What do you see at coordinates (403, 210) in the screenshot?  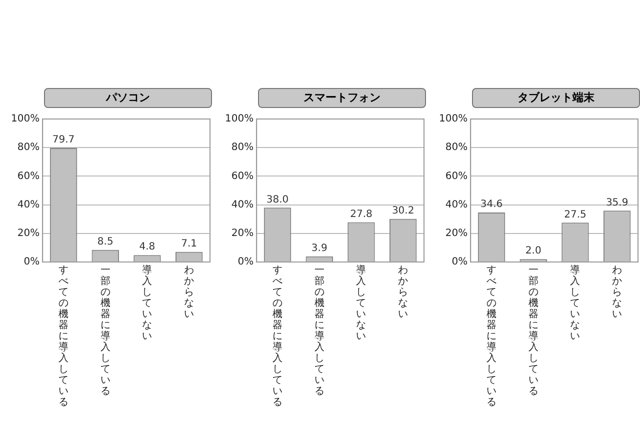 I see `data-label: 30.2` at bounding box center [403, 210].